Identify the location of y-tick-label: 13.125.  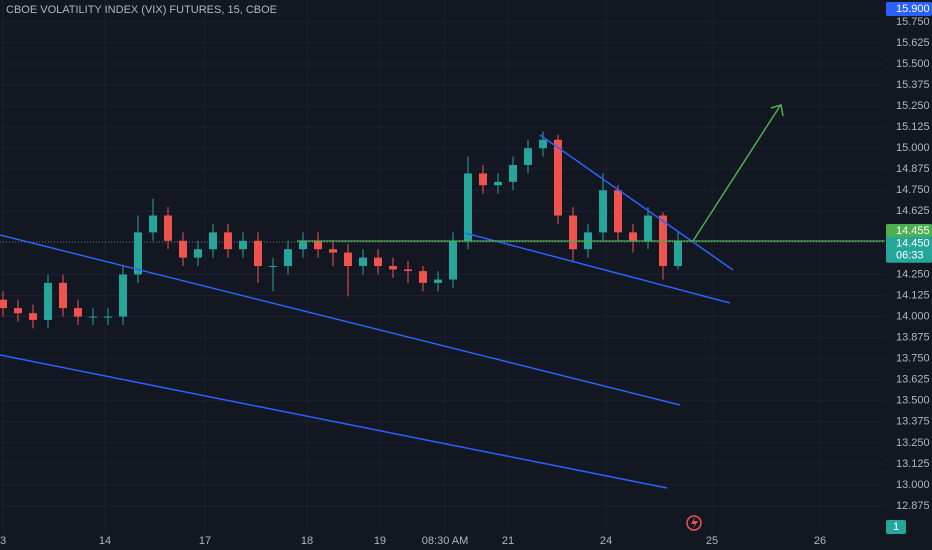
(913, 464).